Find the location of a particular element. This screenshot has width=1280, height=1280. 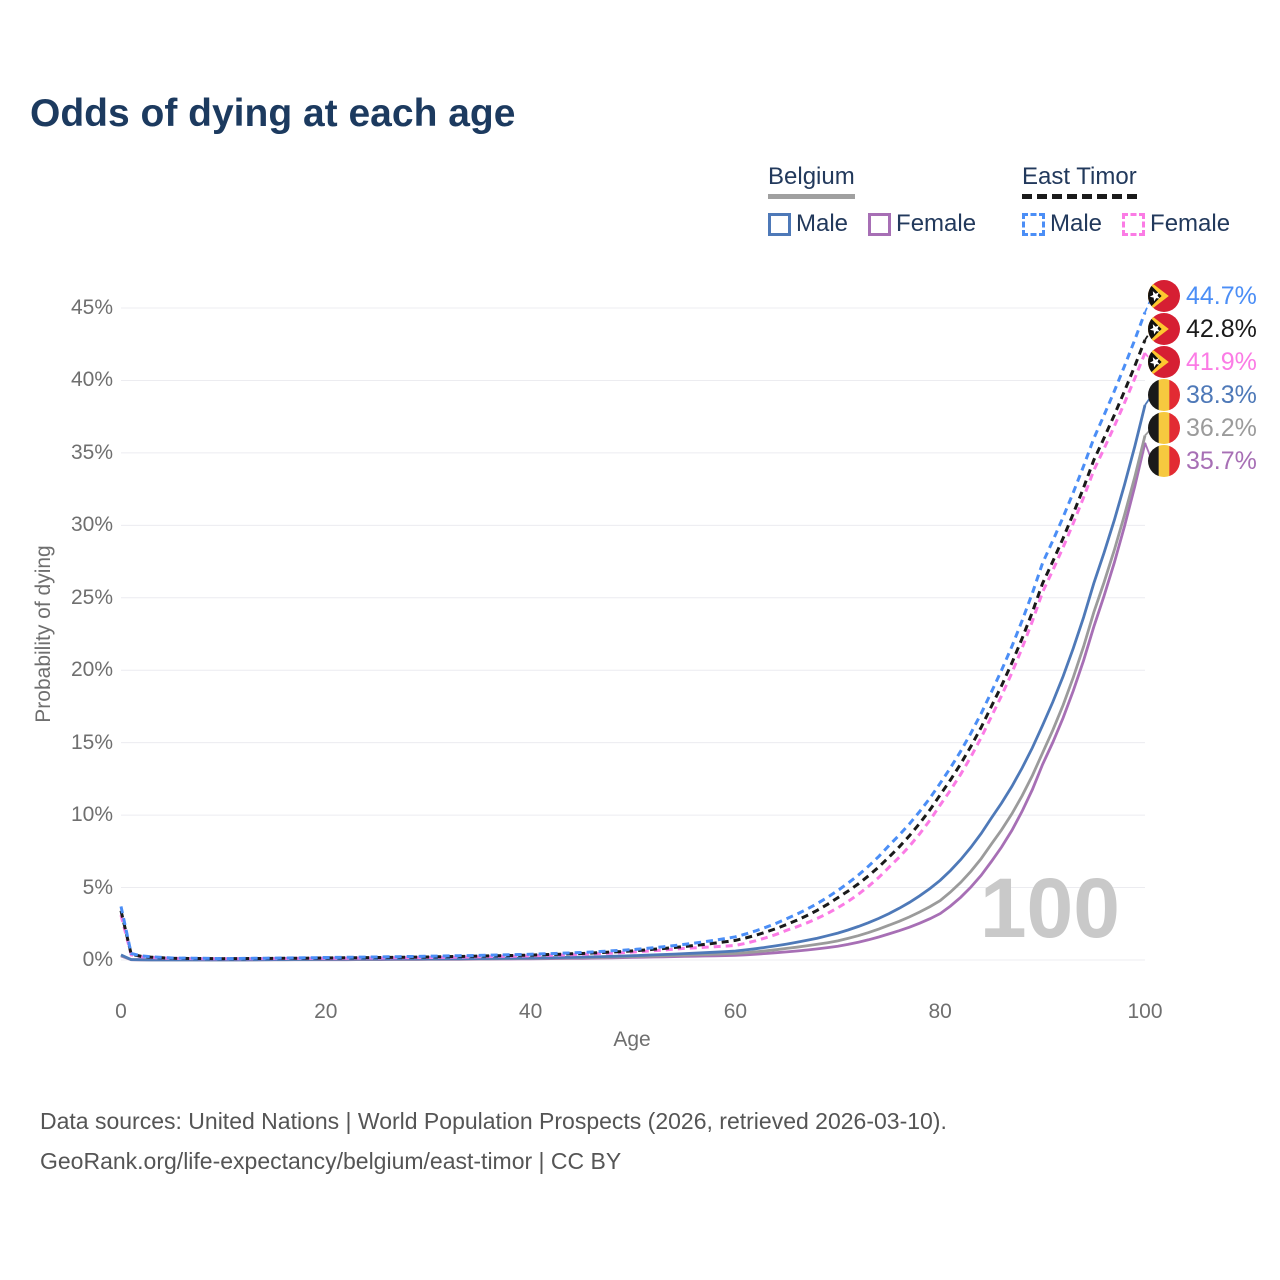

legend-group-title-east-timor: East Timor is located at coordinates (1079, 181).